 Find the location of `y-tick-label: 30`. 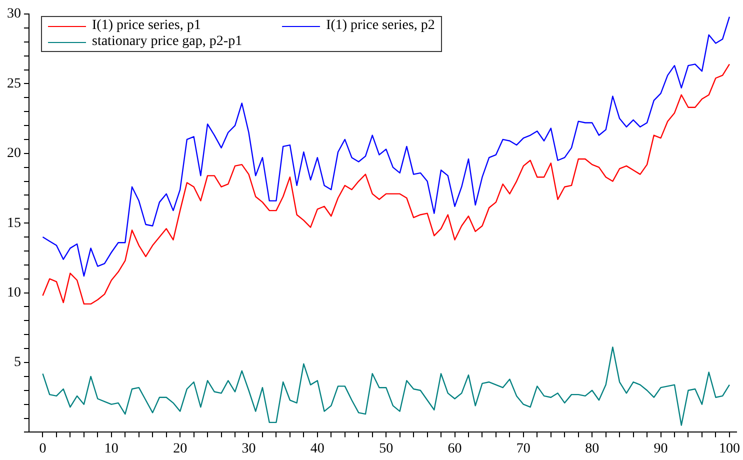

y-tick-label: 30 is located at coordinates (14, 14).